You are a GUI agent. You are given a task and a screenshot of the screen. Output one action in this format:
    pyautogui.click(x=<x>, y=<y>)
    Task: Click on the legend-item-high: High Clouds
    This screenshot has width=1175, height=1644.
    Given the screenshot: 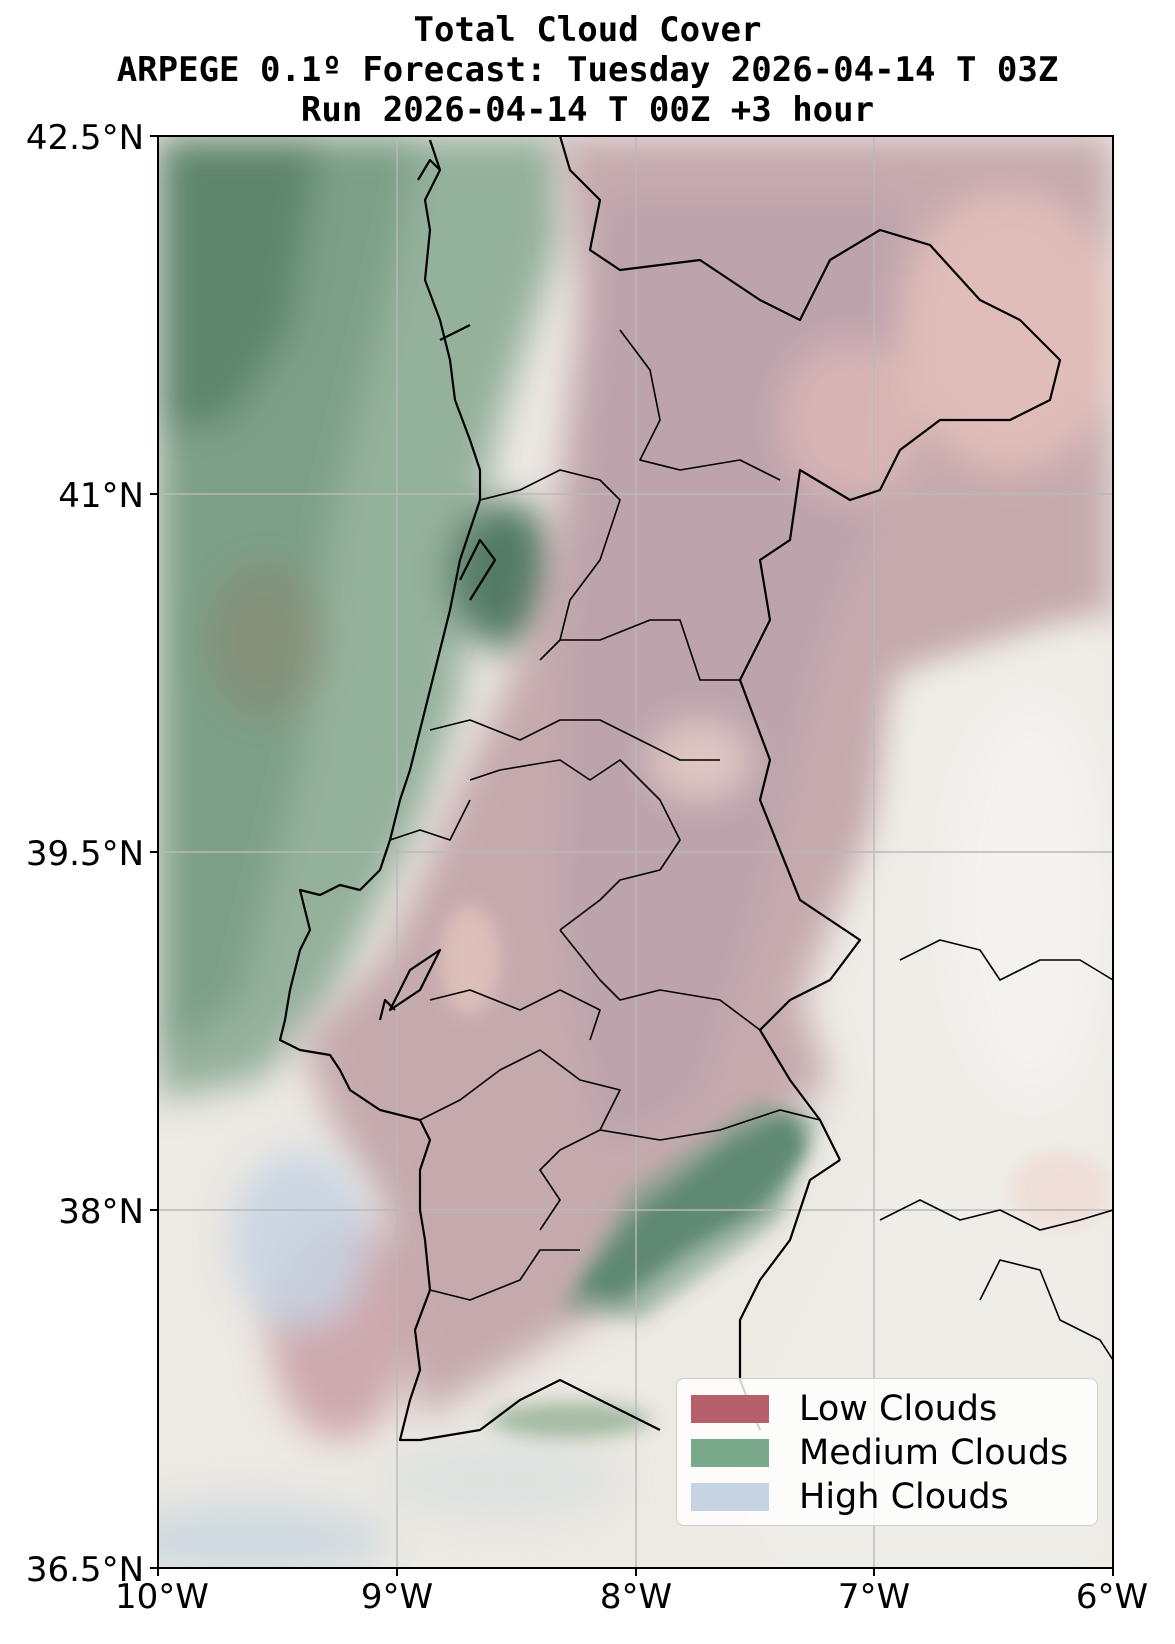 What is the action you would take?
    pyautogui.click(x=850, y=1497)
    